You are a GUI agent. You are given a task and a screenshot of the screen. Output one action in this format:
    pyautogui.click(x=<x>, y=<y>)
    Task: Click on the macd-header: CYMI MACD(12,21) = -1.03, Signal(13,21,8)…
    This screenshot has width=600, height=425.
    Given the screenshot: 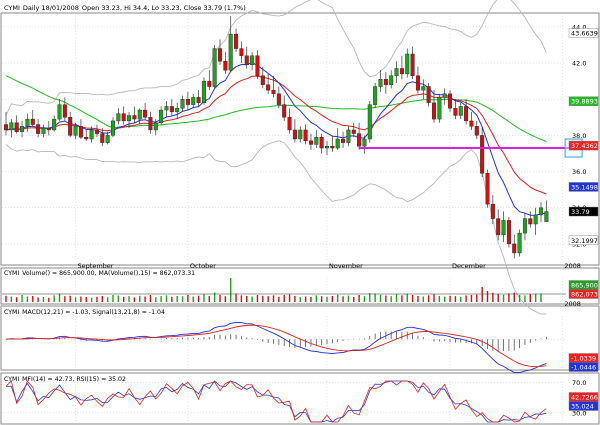 What is the action you would take?
    pyautogui.click(x=84, y=312)
    